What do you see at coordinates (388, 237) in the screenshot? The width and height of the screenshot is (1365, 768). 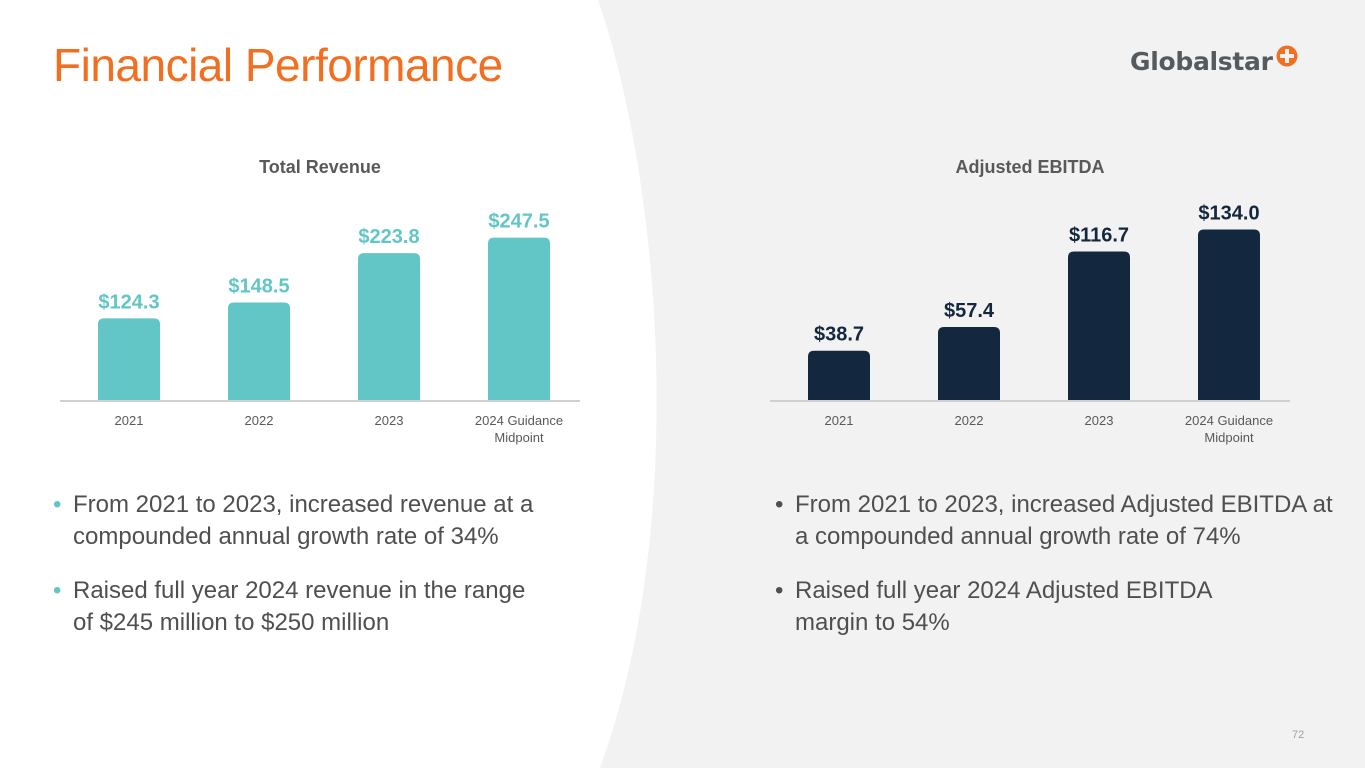 I see `data-label: $223.8` at bounding box center [388, 237].